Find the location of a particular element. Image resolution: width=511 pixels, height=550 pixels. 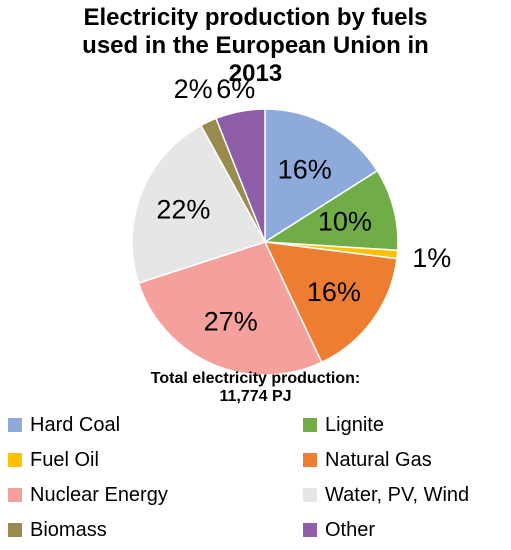

pie-slice-hard-coal is located at coordinates (321, 176).